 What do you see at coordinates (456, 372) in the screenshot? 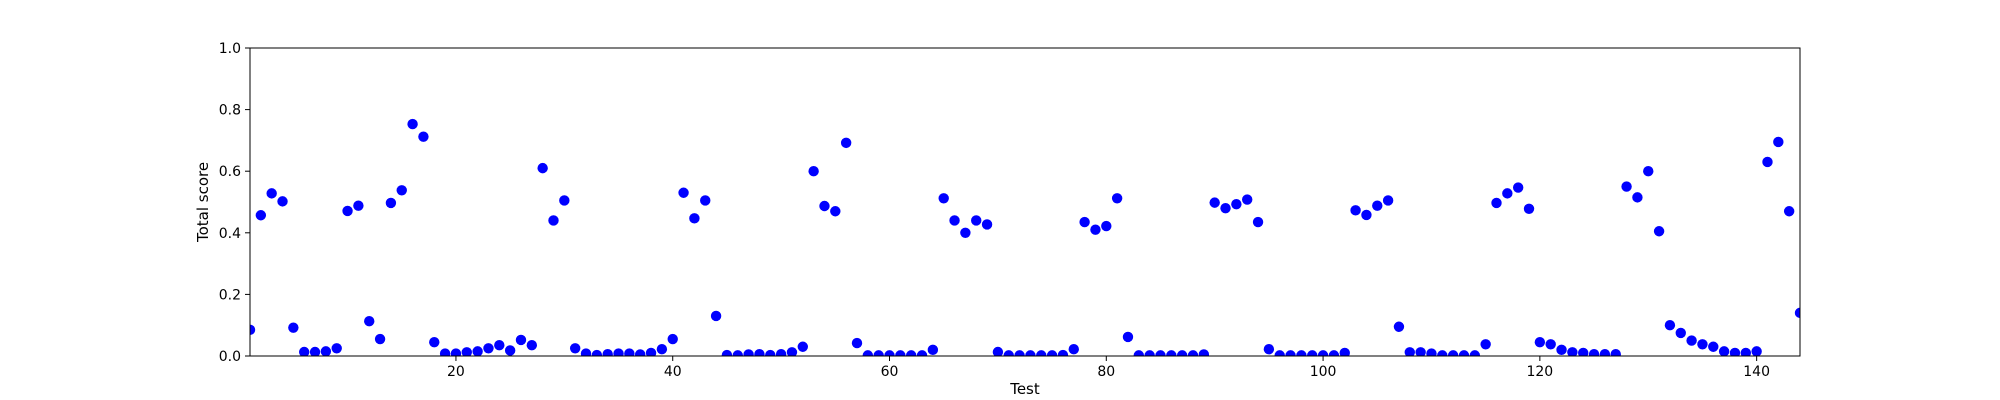
I see `x-tick-label: 20` at bounding box center [456, 372].